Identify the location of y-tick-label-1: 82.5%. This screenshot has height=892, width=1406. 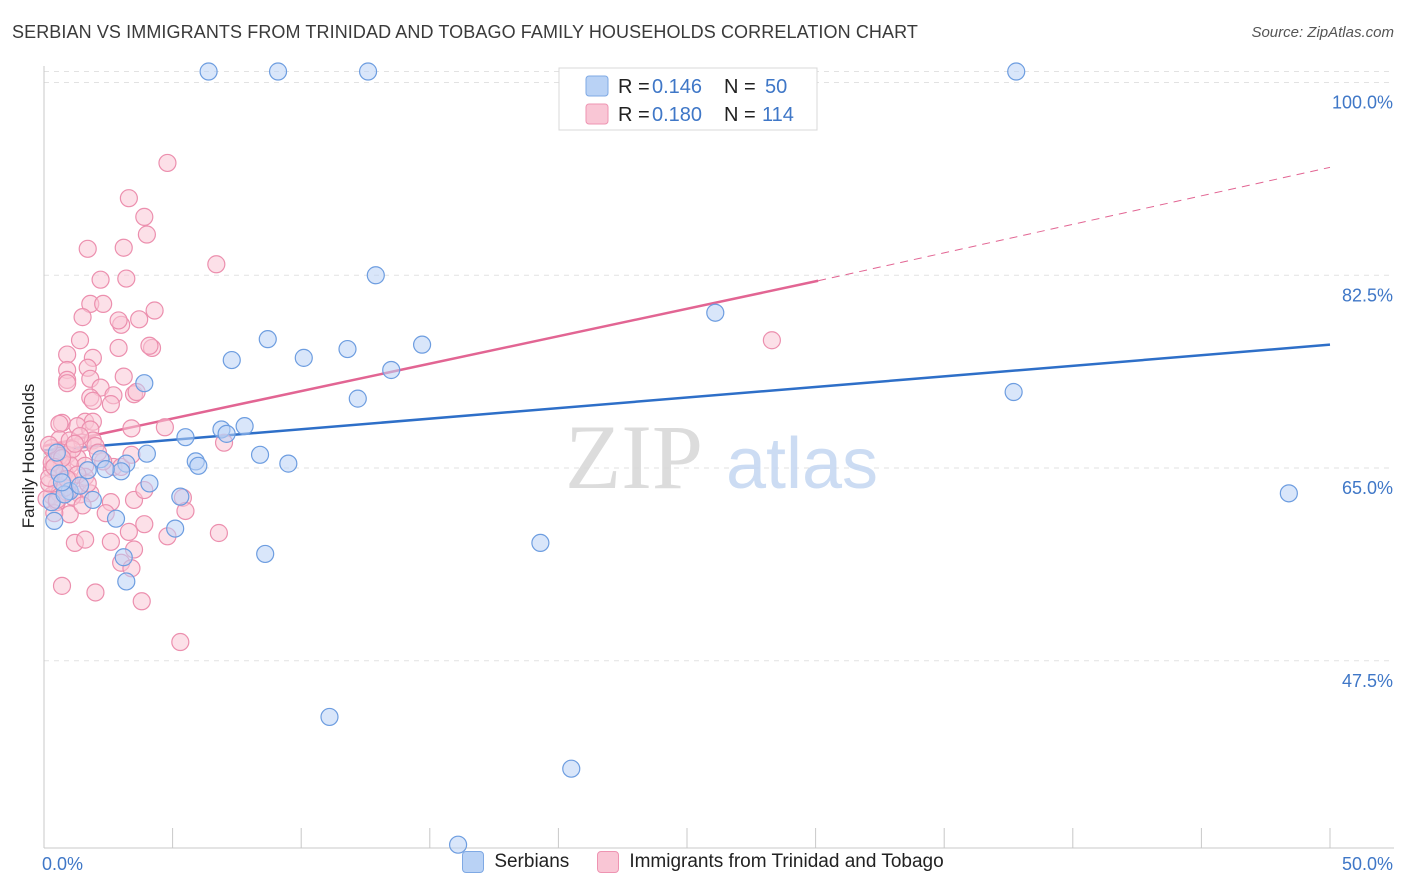
(1367, 295).